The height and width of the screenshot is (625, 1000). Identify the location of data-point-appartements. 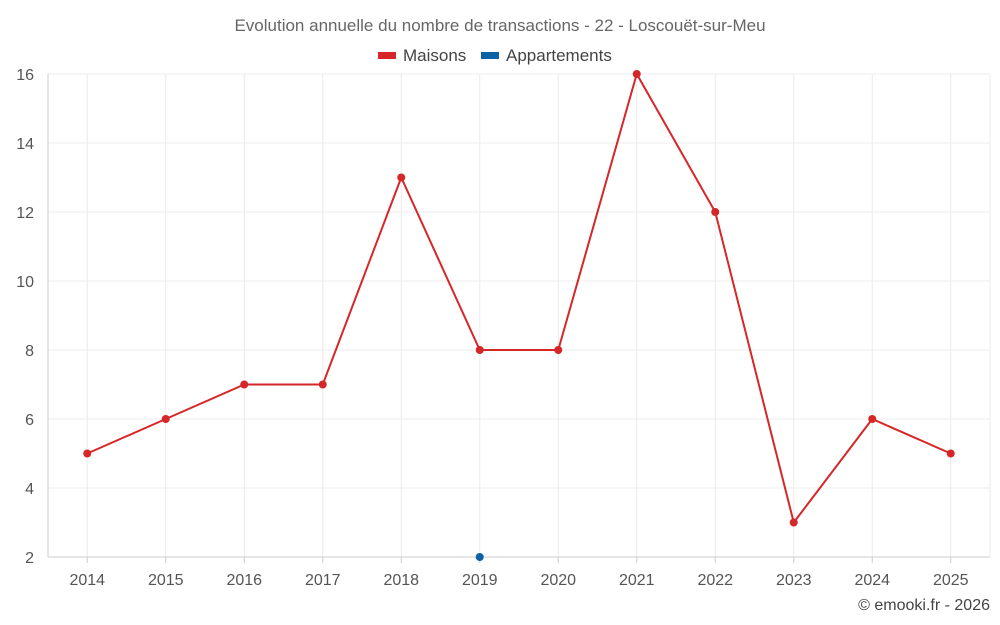
(479, 557).